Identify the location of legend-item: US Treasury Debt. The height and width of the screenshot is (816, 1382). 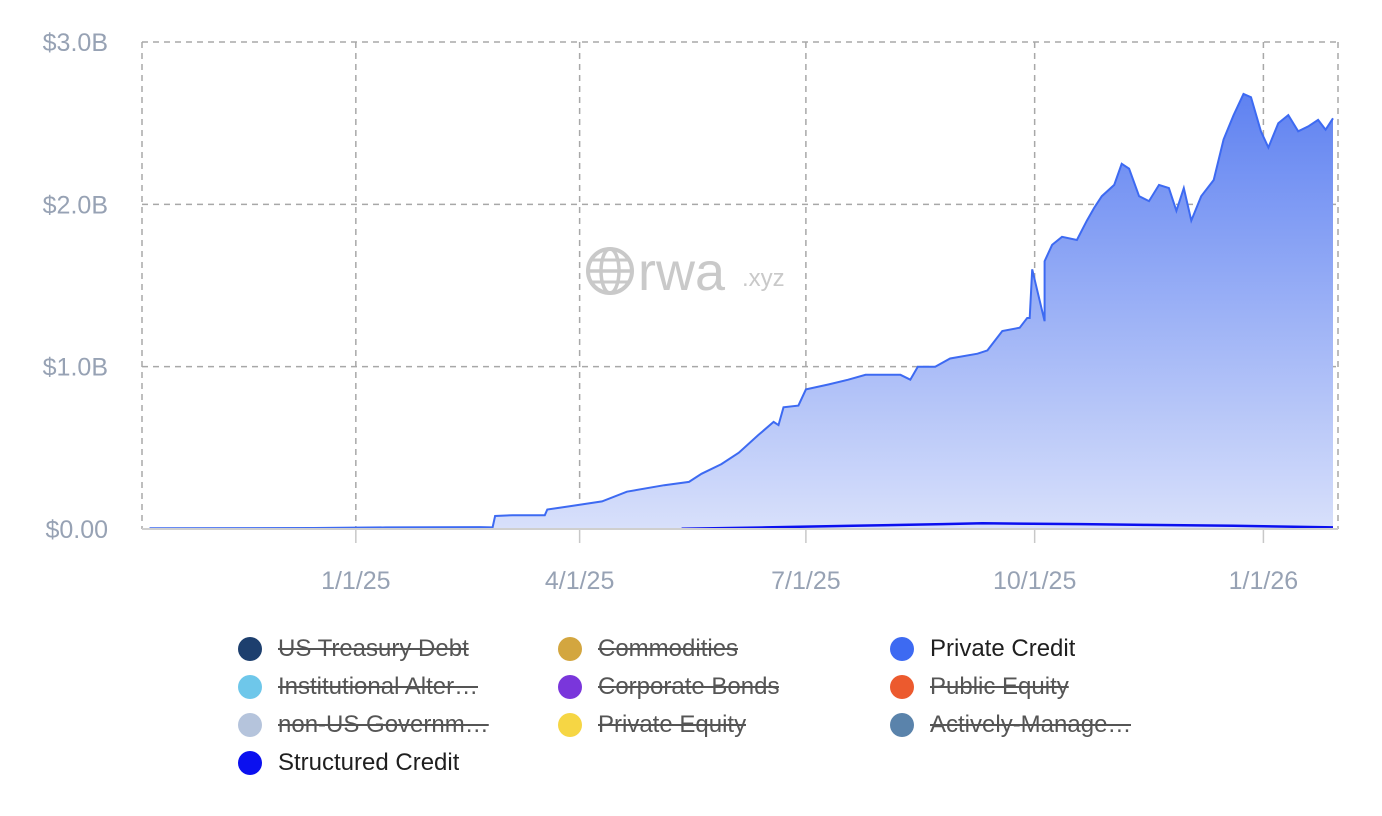
(373, 649).